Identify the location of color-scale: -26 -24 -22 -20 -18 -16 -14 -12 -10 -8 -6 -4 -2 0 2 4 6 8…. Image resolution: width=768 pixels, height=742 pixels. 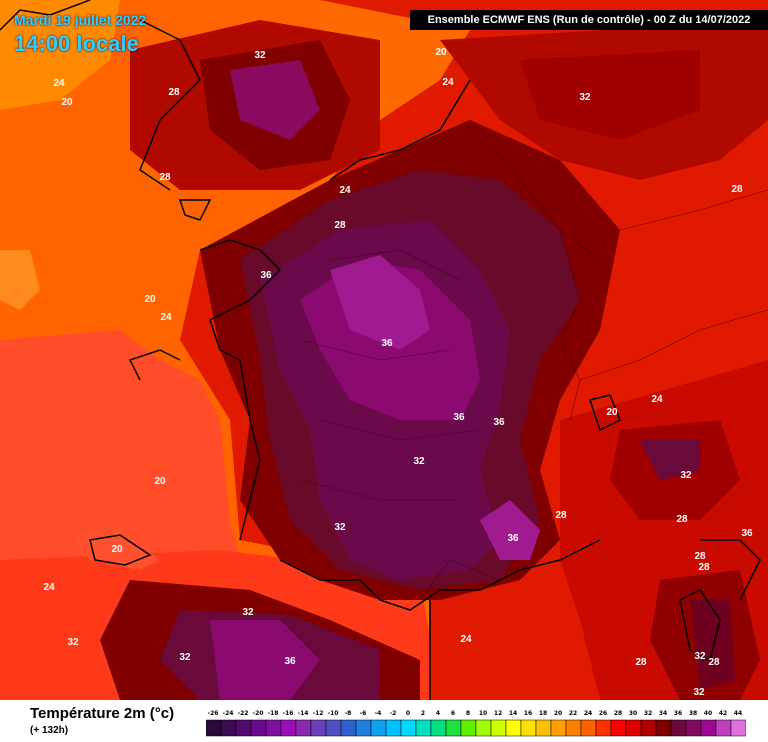
(476, 723).